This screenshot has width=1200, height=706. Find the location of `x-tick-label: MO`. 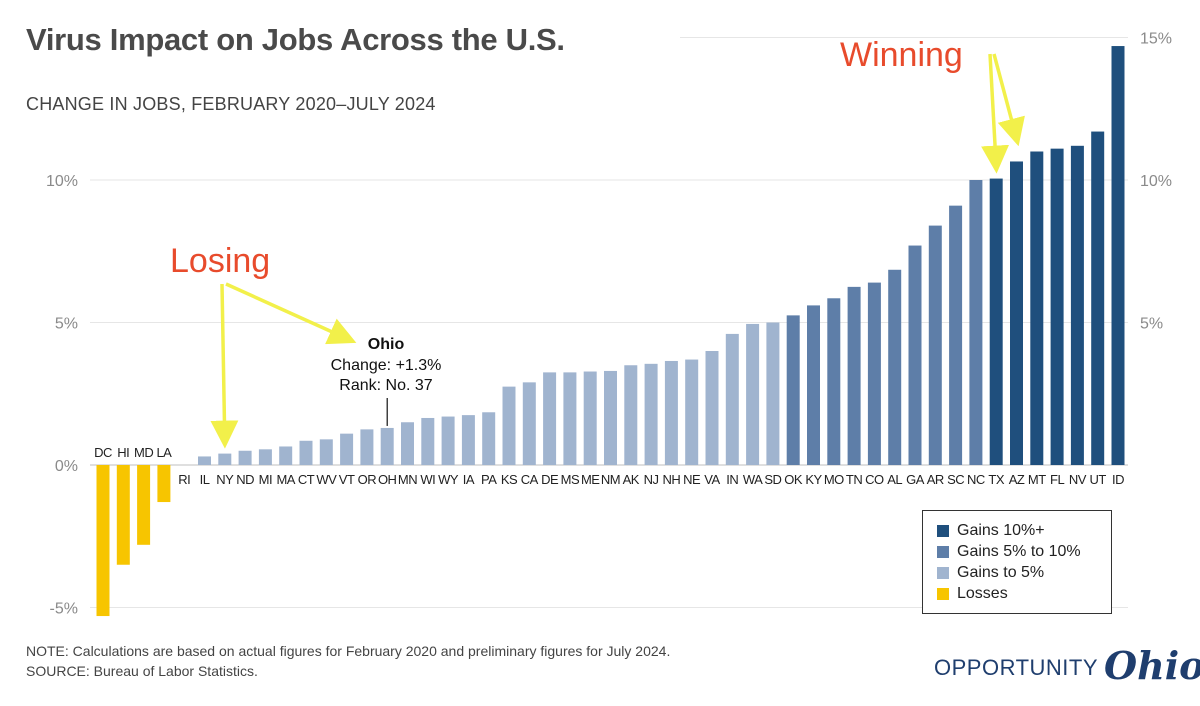

x-tick-label: MO is located at coordinates (834, 479).